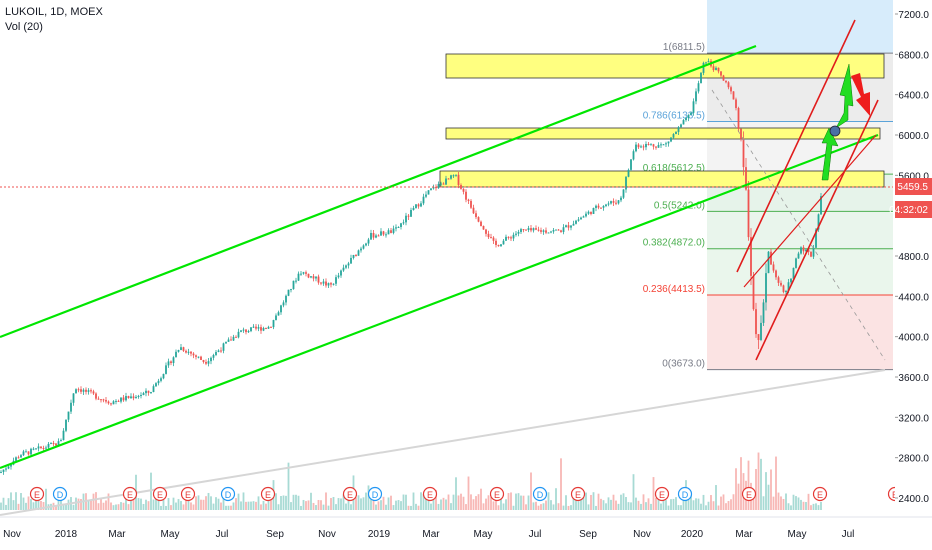 This screenshot has width=932, height=550. Describe the element at coordinates (662, 179) in the screenshot. I see `zone-bottom` at that location.